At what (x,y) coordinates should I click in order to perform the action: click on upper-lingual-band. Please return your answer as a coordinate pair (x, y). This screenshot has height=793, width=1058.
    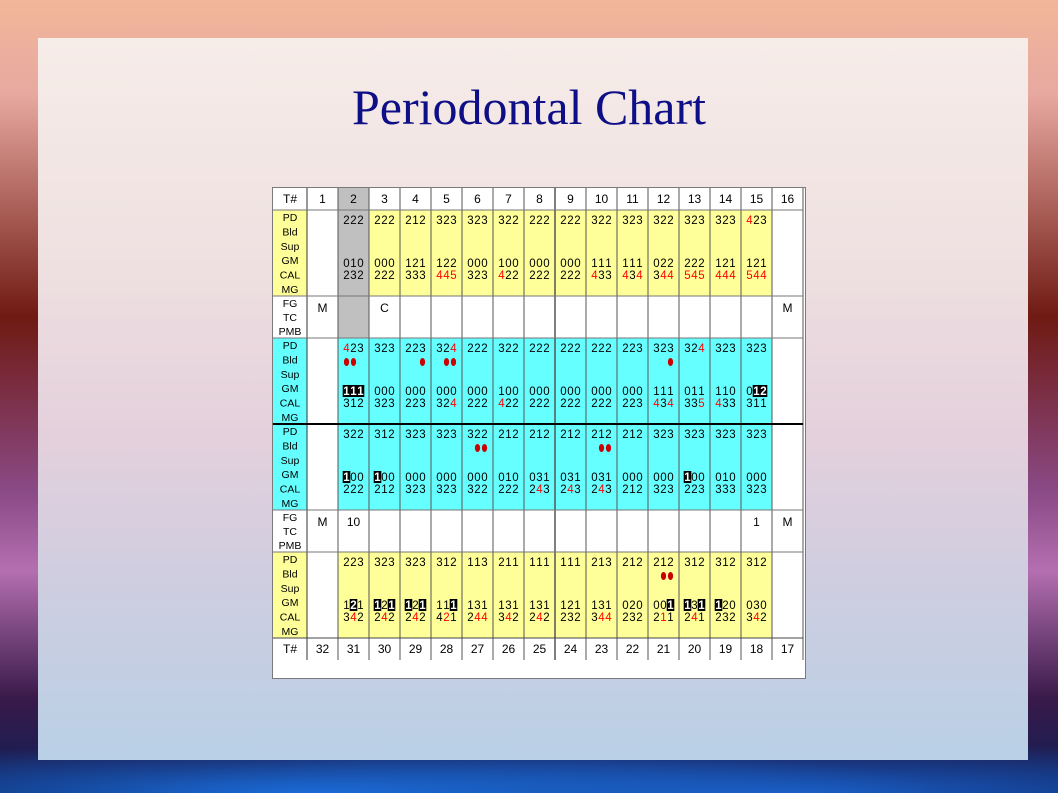
    Looking at the image, I should click on (538, 381).